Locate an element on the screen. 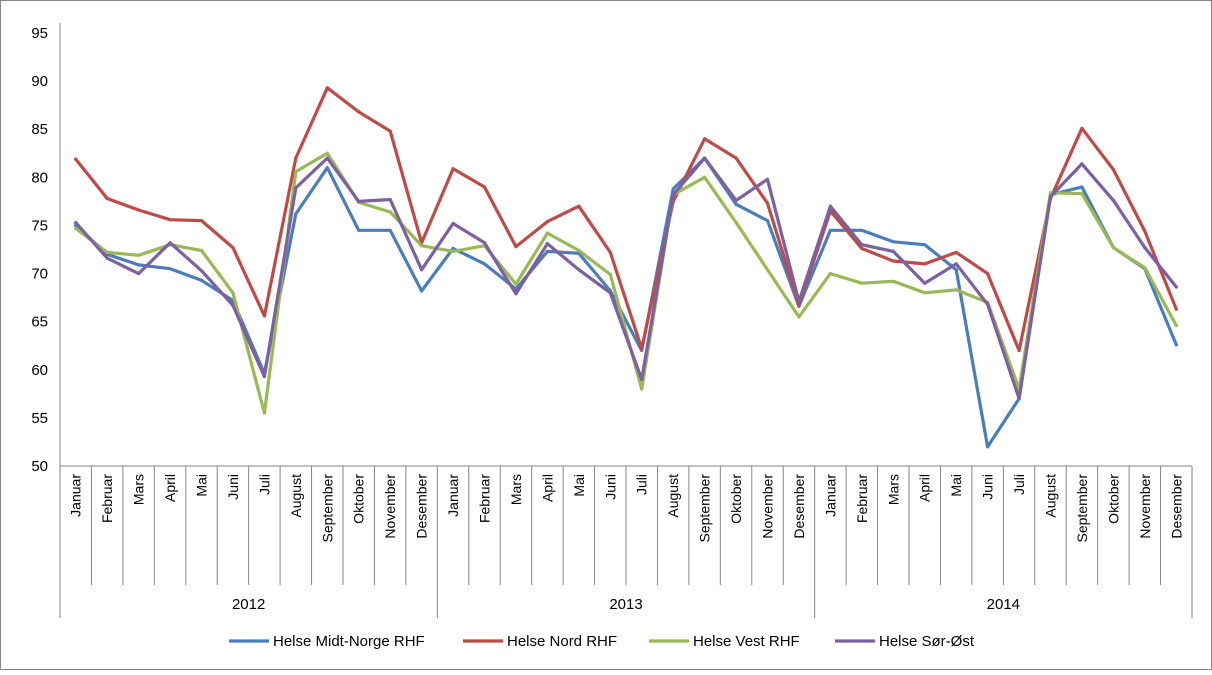 This screenshot has height=675, width=1212. legend-item: Helse Sør-Øst is located at coordinates (905, 641).